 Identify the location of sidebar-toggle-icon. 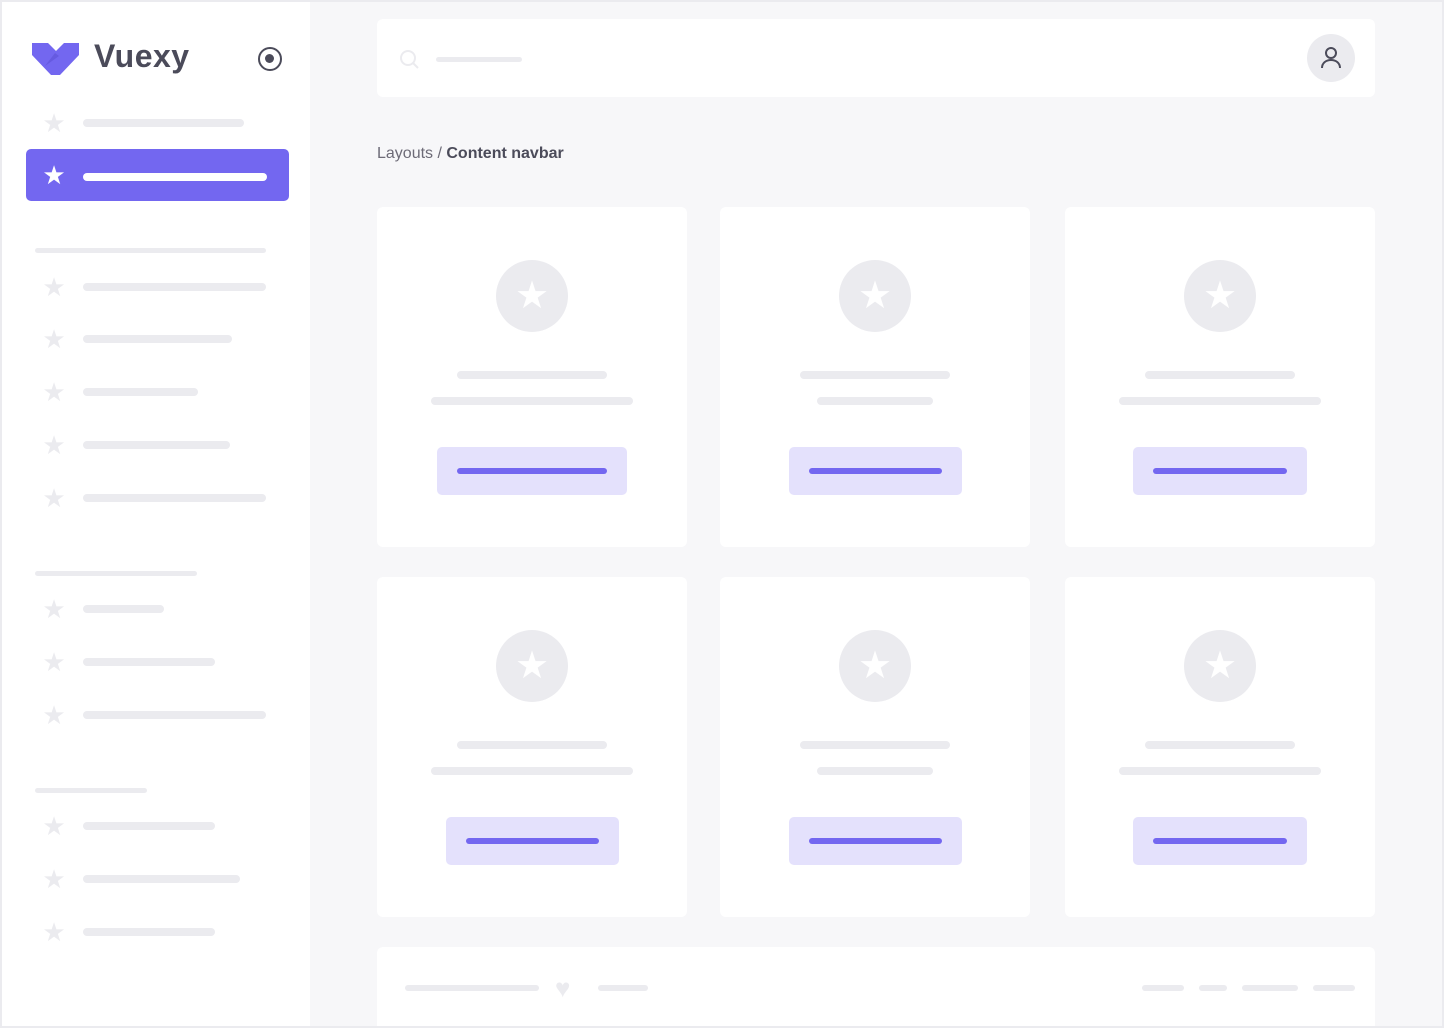
(270, 59).